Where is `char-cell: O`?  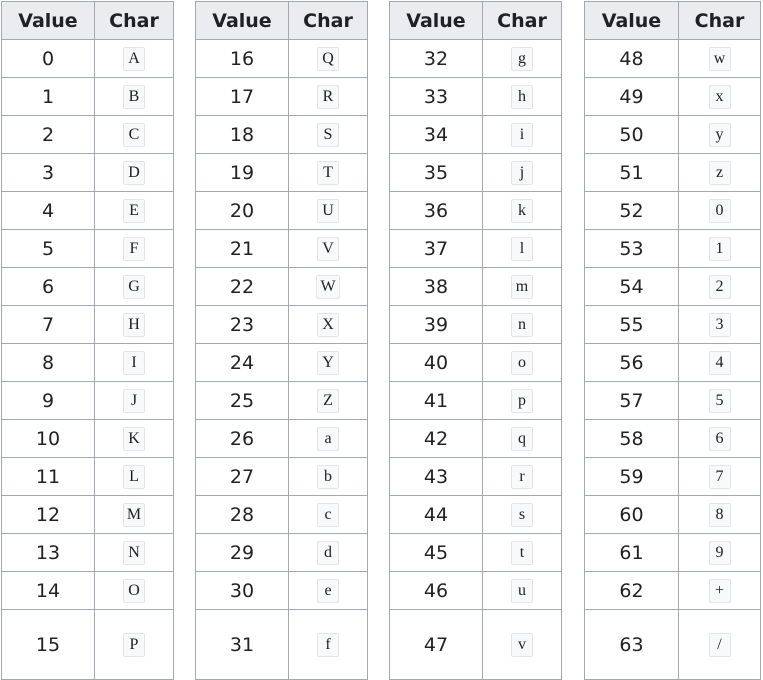 char-cell: O is located at coordinates (134, 590).